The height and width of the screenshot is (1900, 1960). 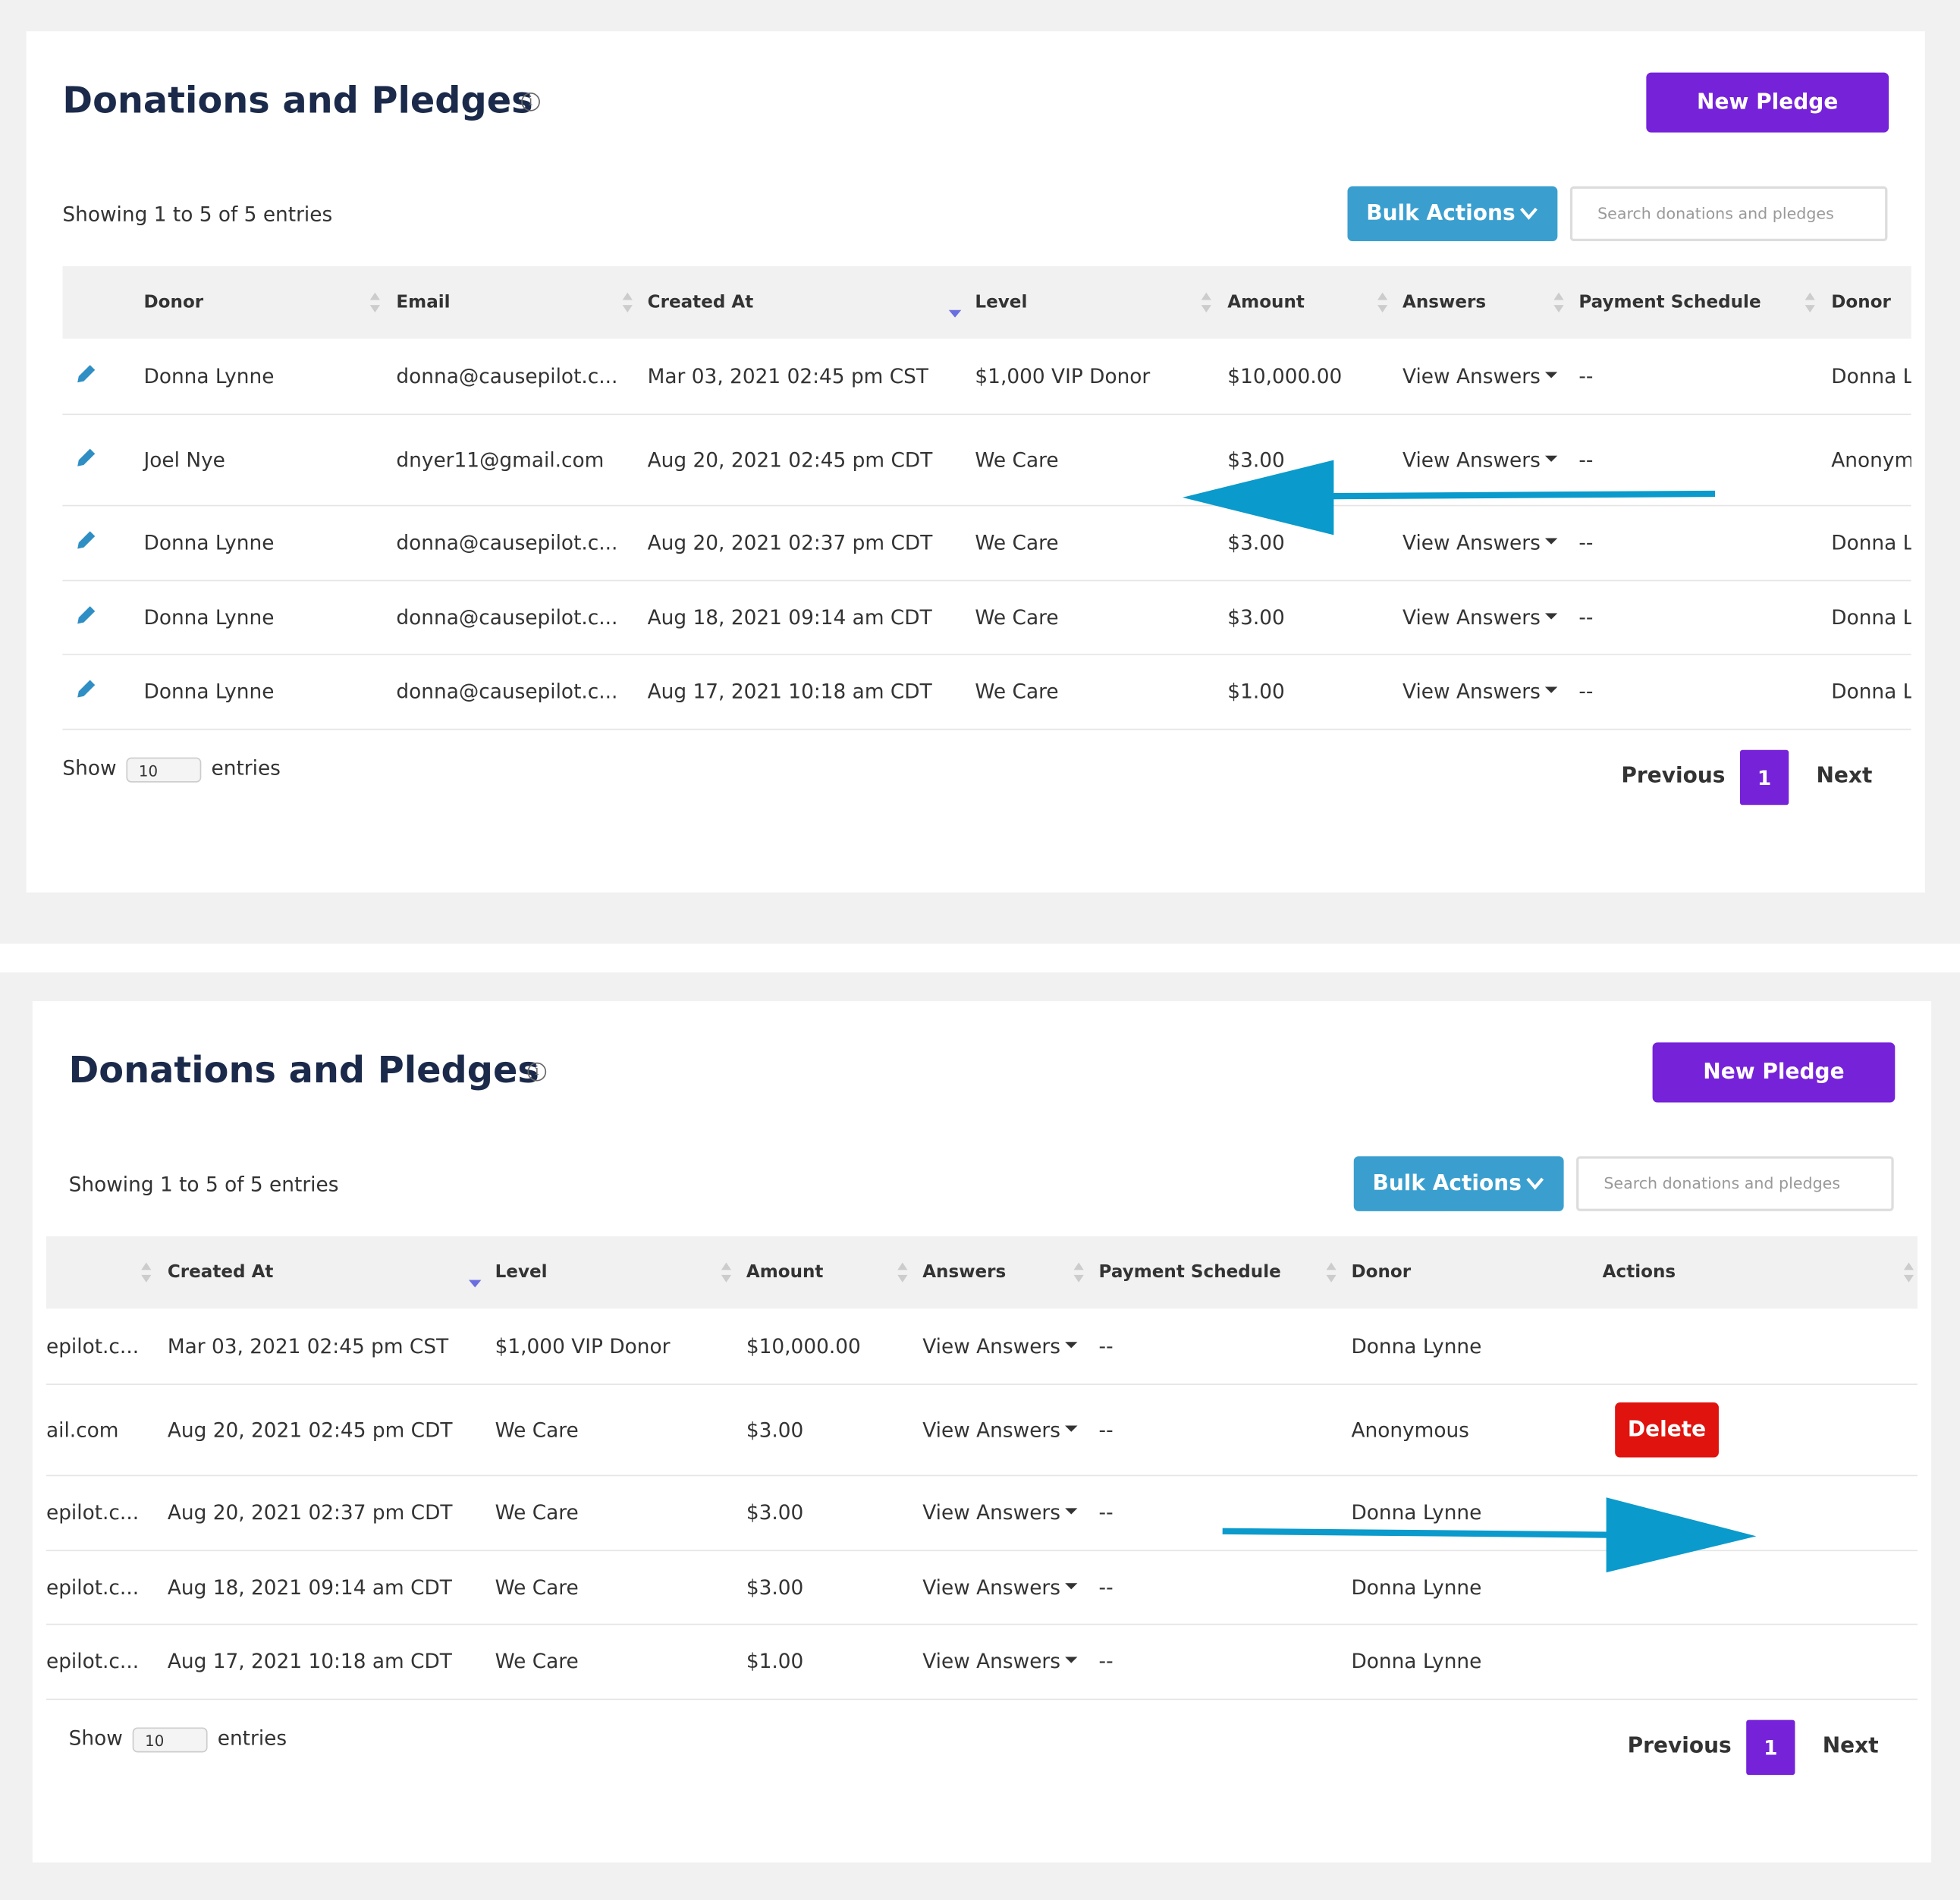 I want to click on table-cell: We Care, so click(x=537, y=1587).